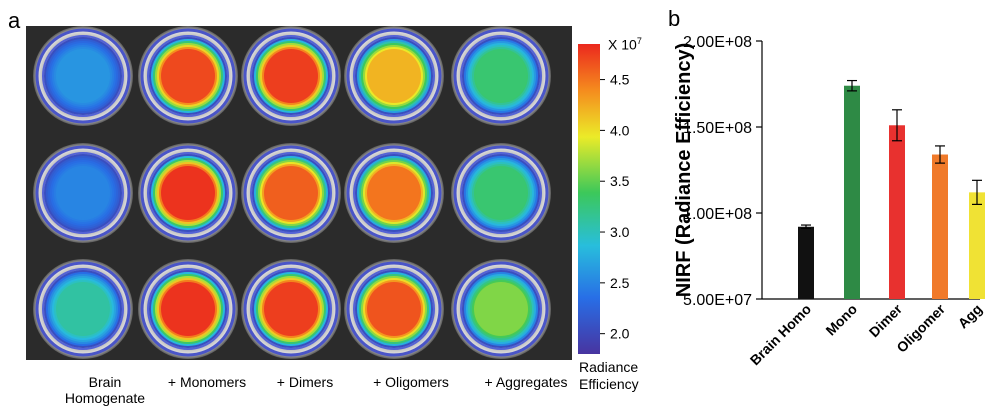 Image resolution: width=985 pixels, height=406 pixels. I want to click on colorbar-tick-label: 2.5, so click(620, 283).